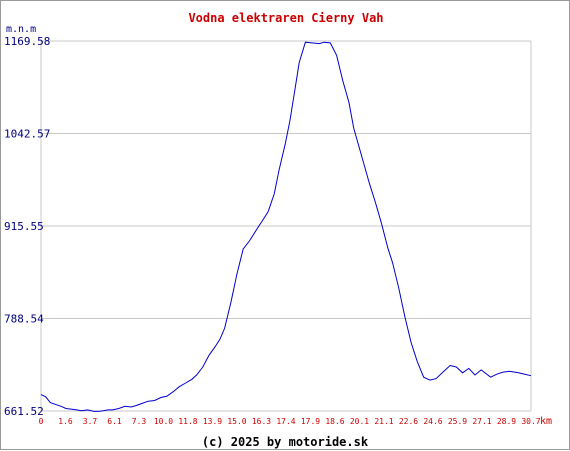  What do you see at coordinates (24, 411) in the screenshot?
I see `y-tick-label: 661.52` at bounding box center [24, 411].